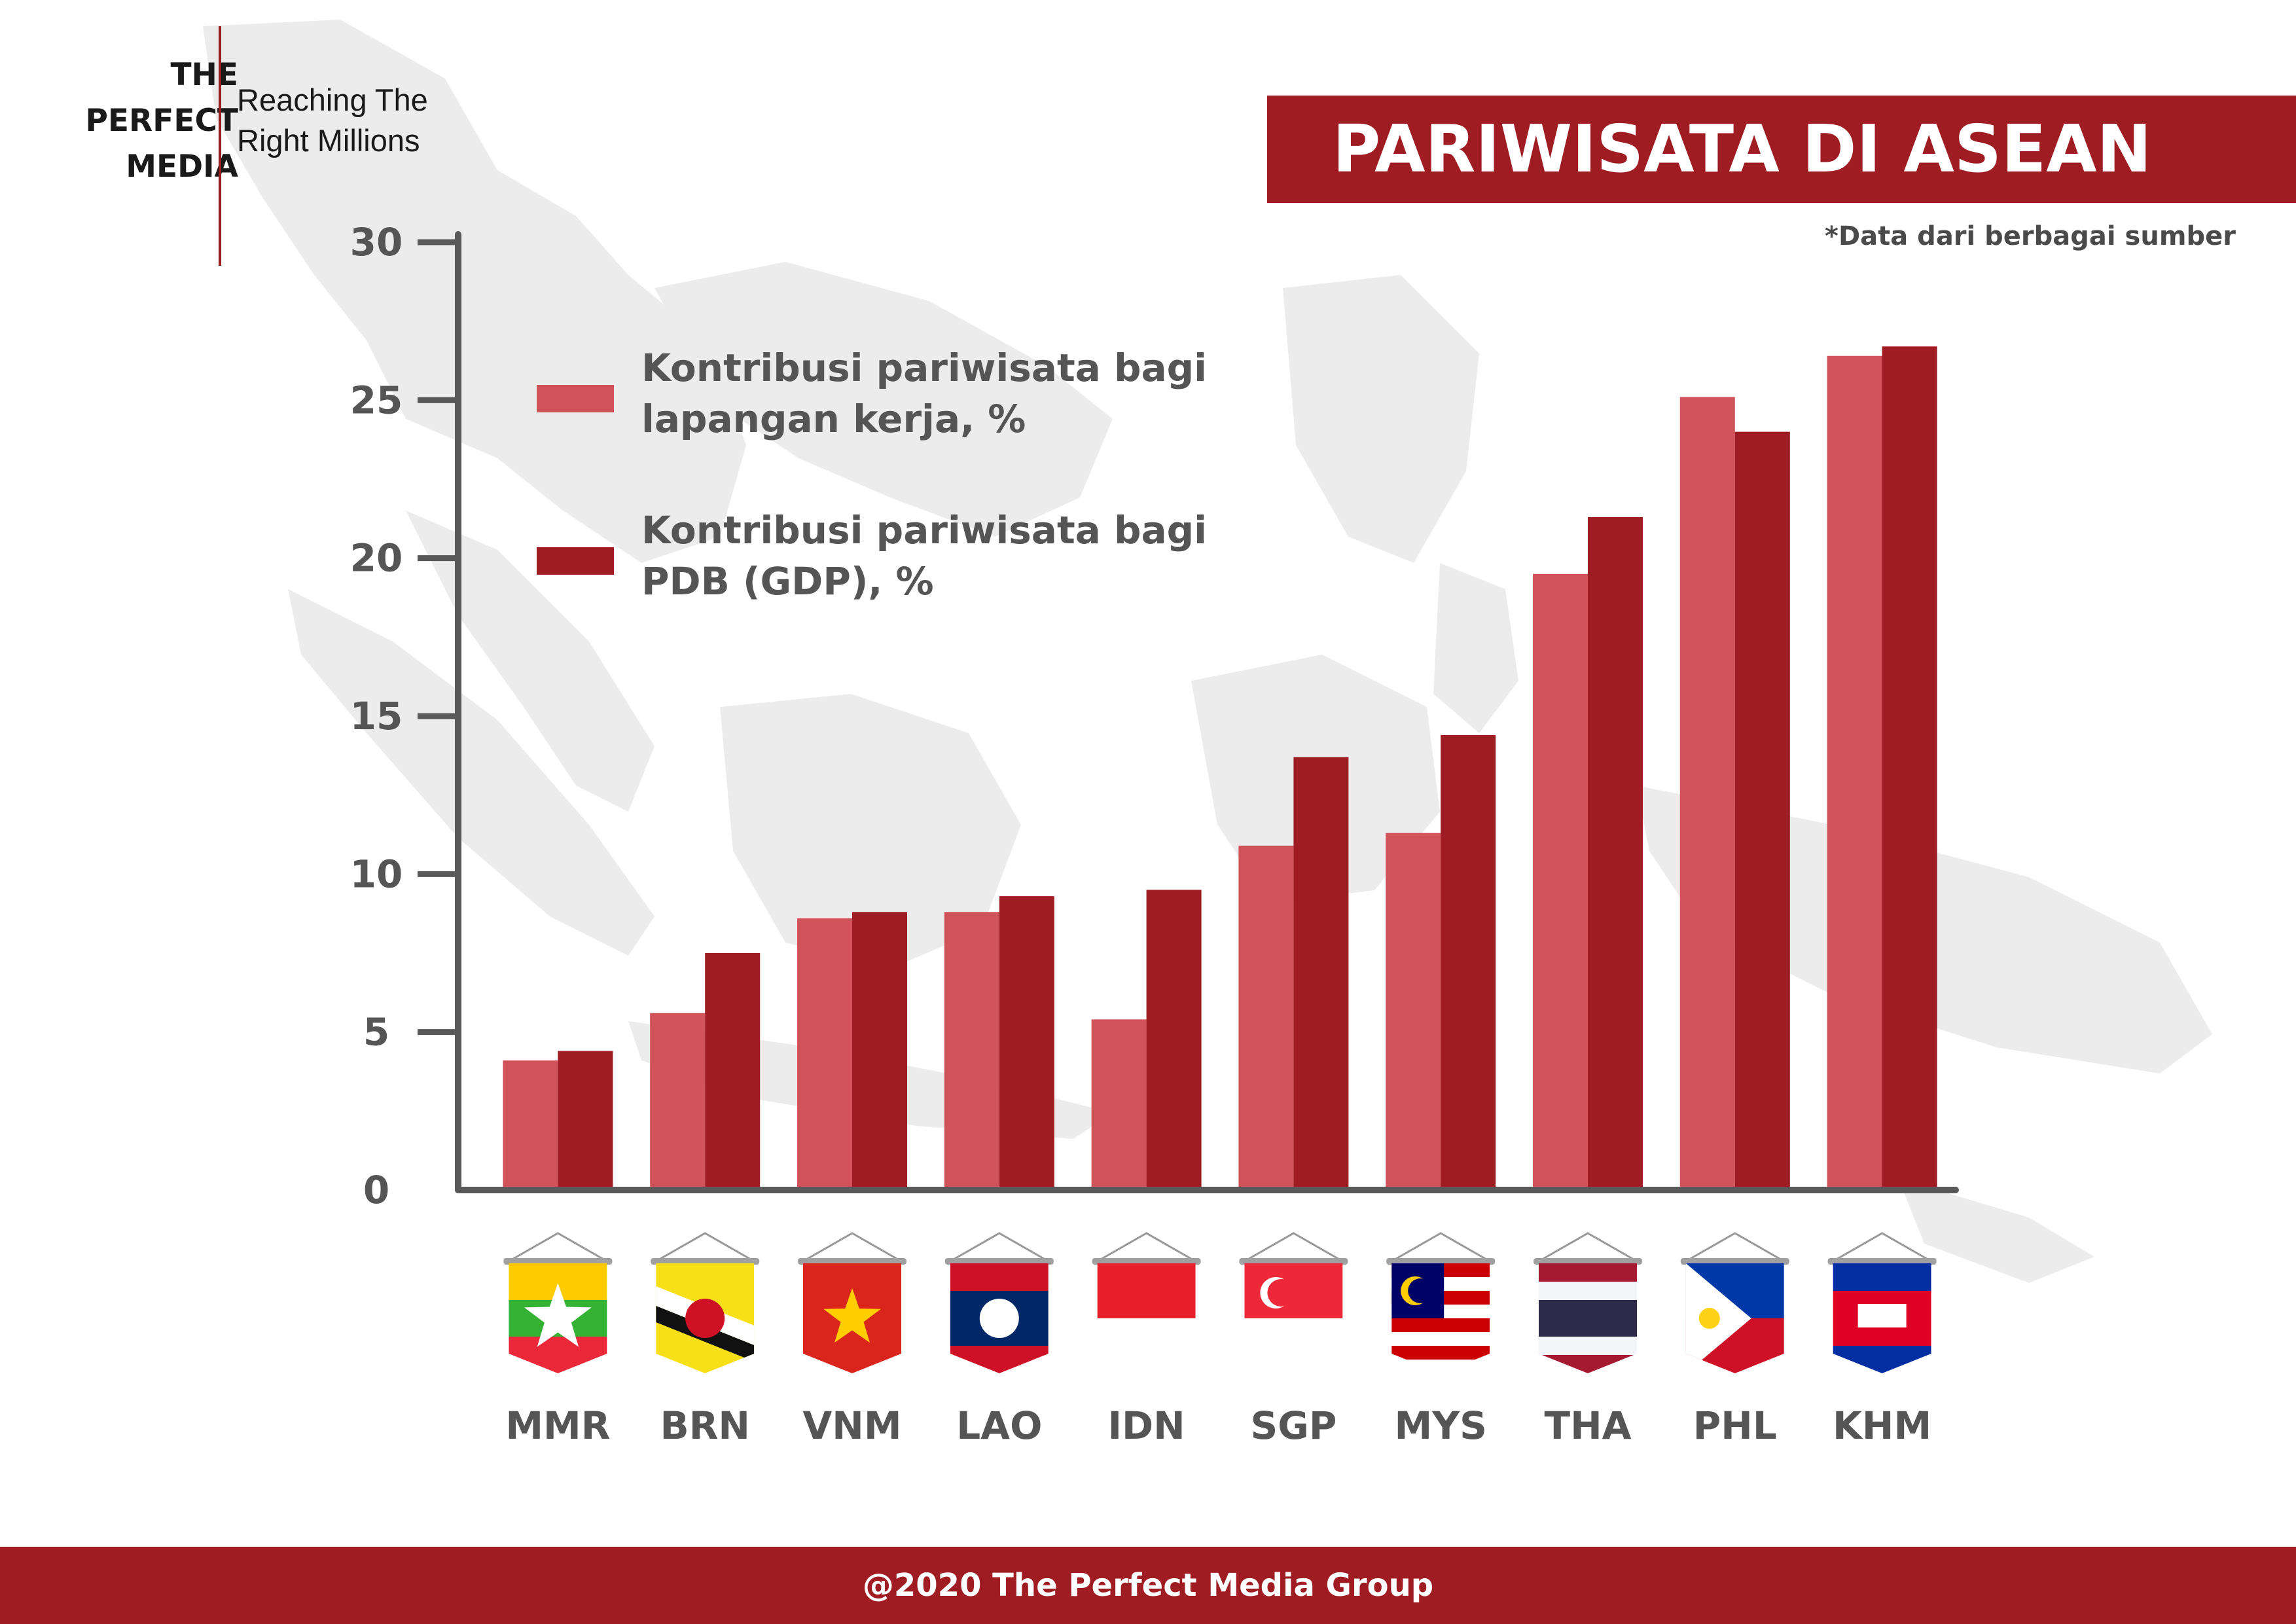  I want to click on y-tick-label: 20, so click(376, 558).